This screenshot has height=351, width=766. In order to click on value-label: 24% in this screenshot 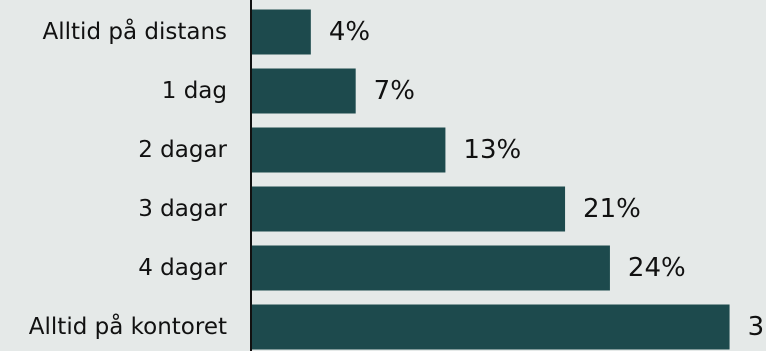, I will do `click(657, 268)`.